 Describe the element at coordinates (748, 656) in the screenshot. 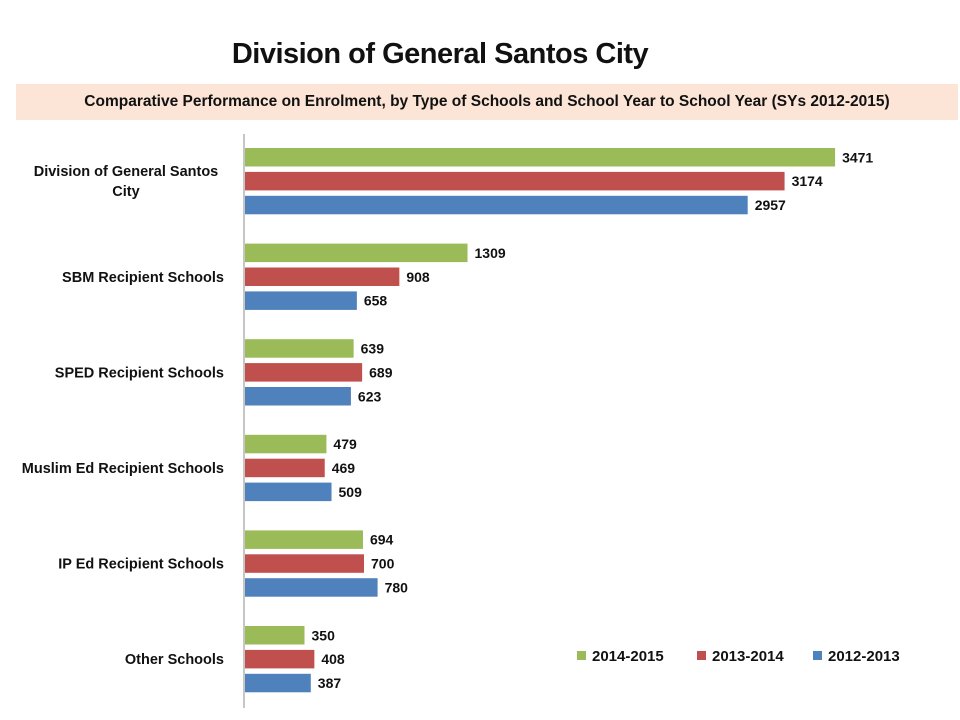

I see `legend-entry: 2013-2014` at that location.